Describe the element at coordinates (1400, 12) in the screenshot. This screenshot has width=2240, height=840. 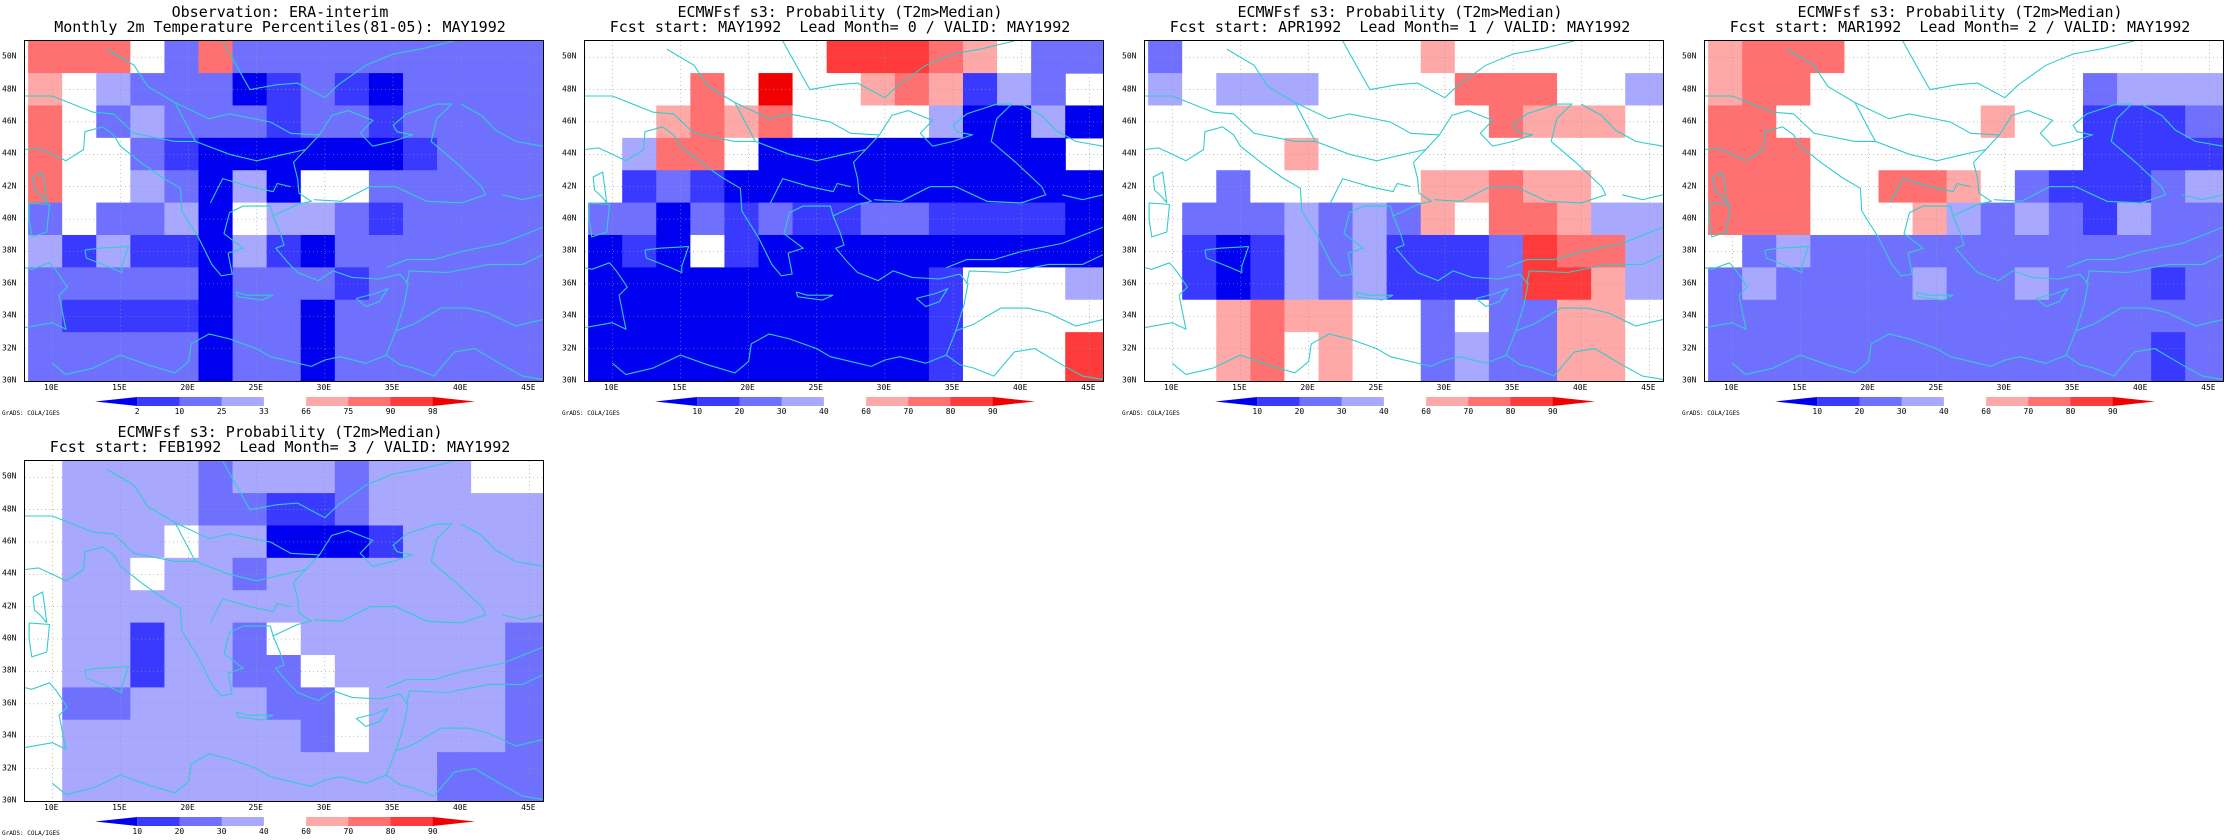
I see `panel-title-line-1: ECMWFsf s3: Probability (T2m>Median)` at that location.